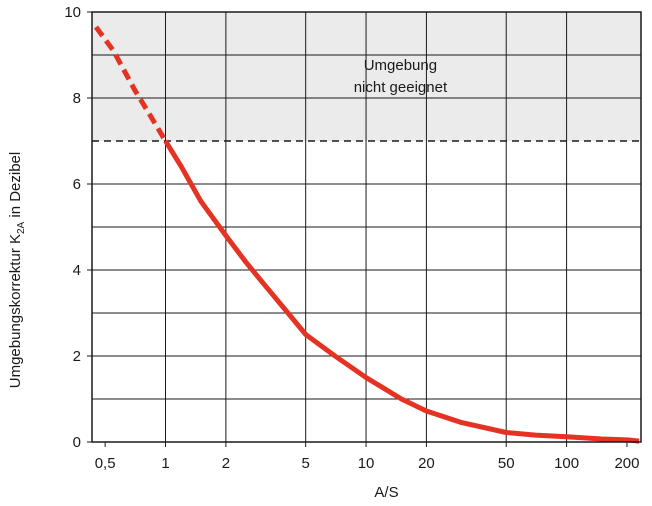 The width and height of the screenshot is (652, 506). Describe the element at coordinates (306, 463) in the screenshot. I see `x-tick-label: 5` at that location.